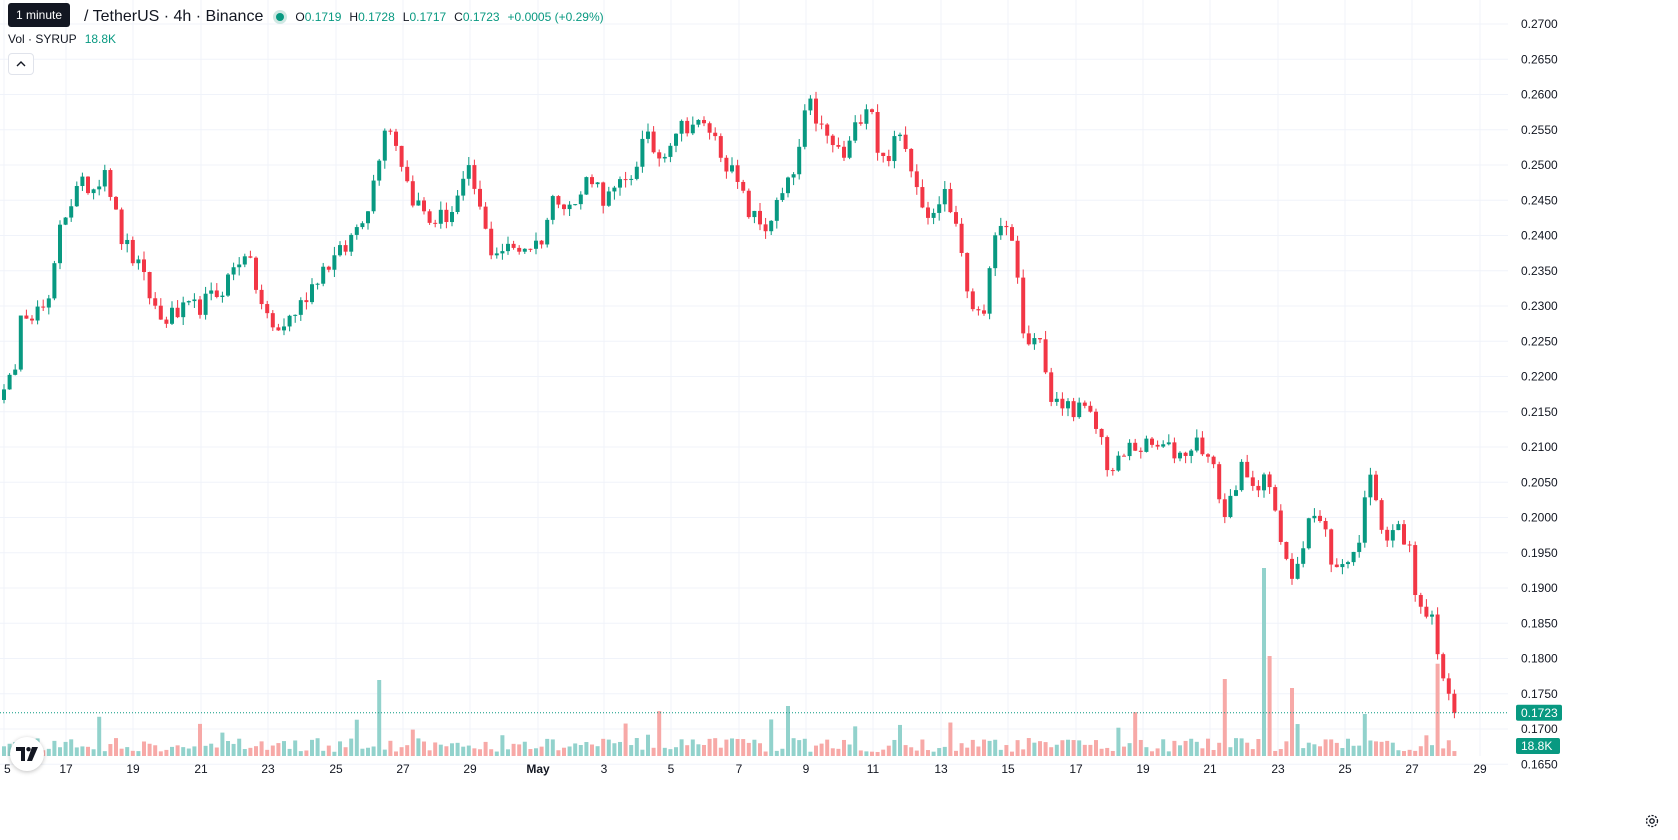 The height and width of the screenshot is (840, 1678). Describe the element at coordinates (1539, 95) in the screenshot. I see `price-tick-label: 0.2600` at that location.